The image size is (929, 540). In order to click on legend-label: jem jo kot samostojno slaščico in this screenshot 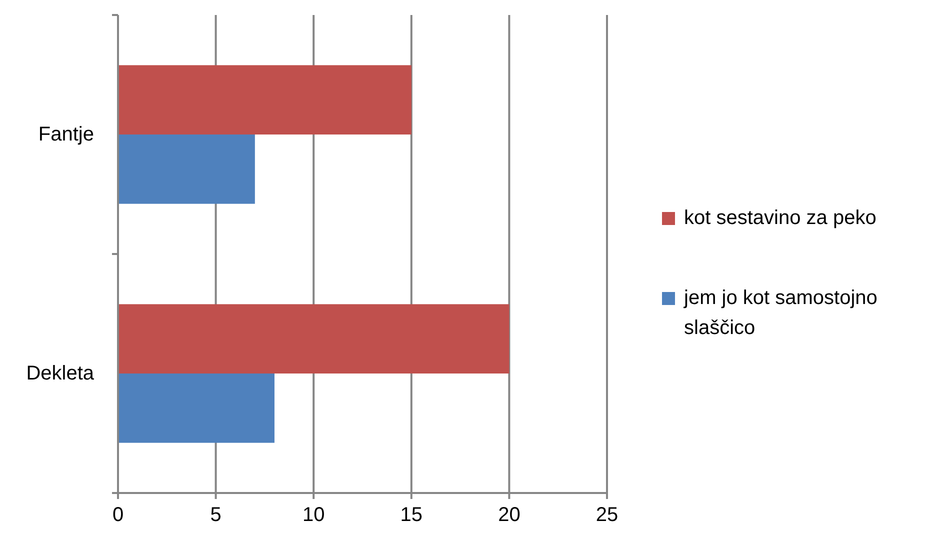, I will do `click(780, 313)`.